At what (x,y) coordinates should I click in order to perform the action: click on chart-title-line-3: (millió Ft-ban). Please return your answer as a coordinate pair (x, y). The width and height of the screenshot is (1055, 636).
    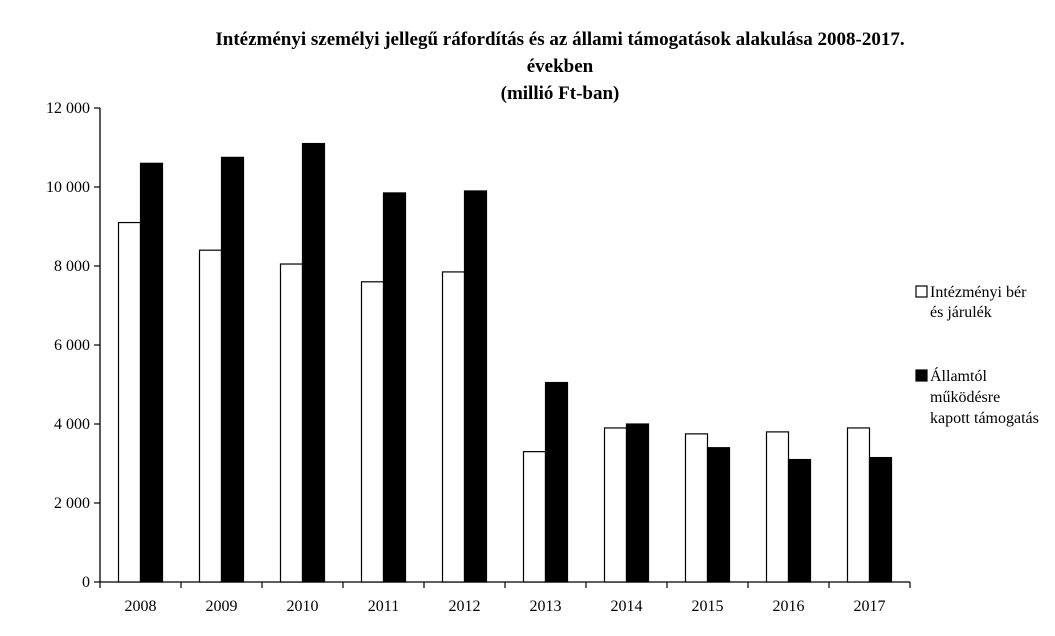
    Looking at the image, I should click on (560, 93).